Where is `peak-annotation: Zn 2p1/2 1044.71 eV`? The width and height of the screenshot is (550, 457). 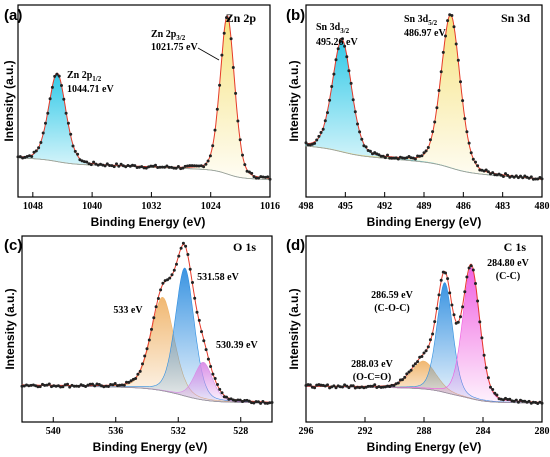 peak-annotation: Zn 2p1/2 1044.71 eV is located at coordinates (90, 82).